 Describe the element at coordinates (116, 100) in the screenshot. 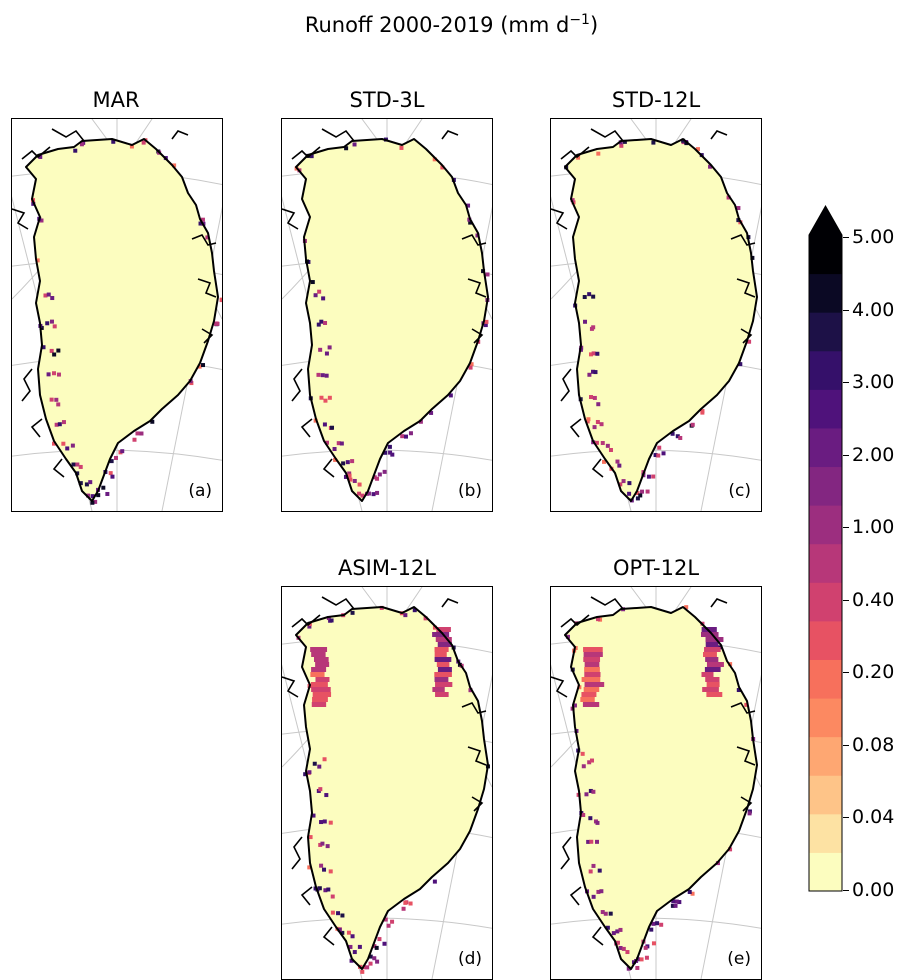

I see `panel-title-mar: MAR` at that location.